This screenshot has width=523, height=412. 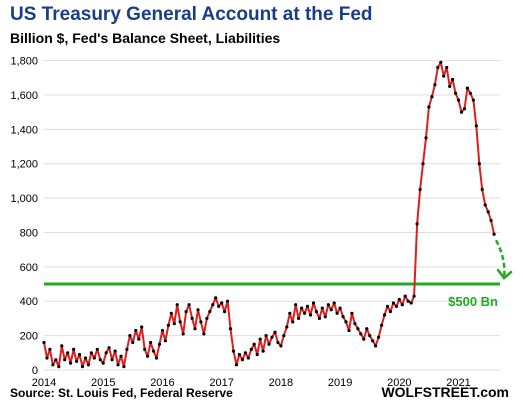 What do you see at coordinates (24, 96) in the screenshot?
I see `y-tick-label: 1,600` at bounding box center [24, 96].